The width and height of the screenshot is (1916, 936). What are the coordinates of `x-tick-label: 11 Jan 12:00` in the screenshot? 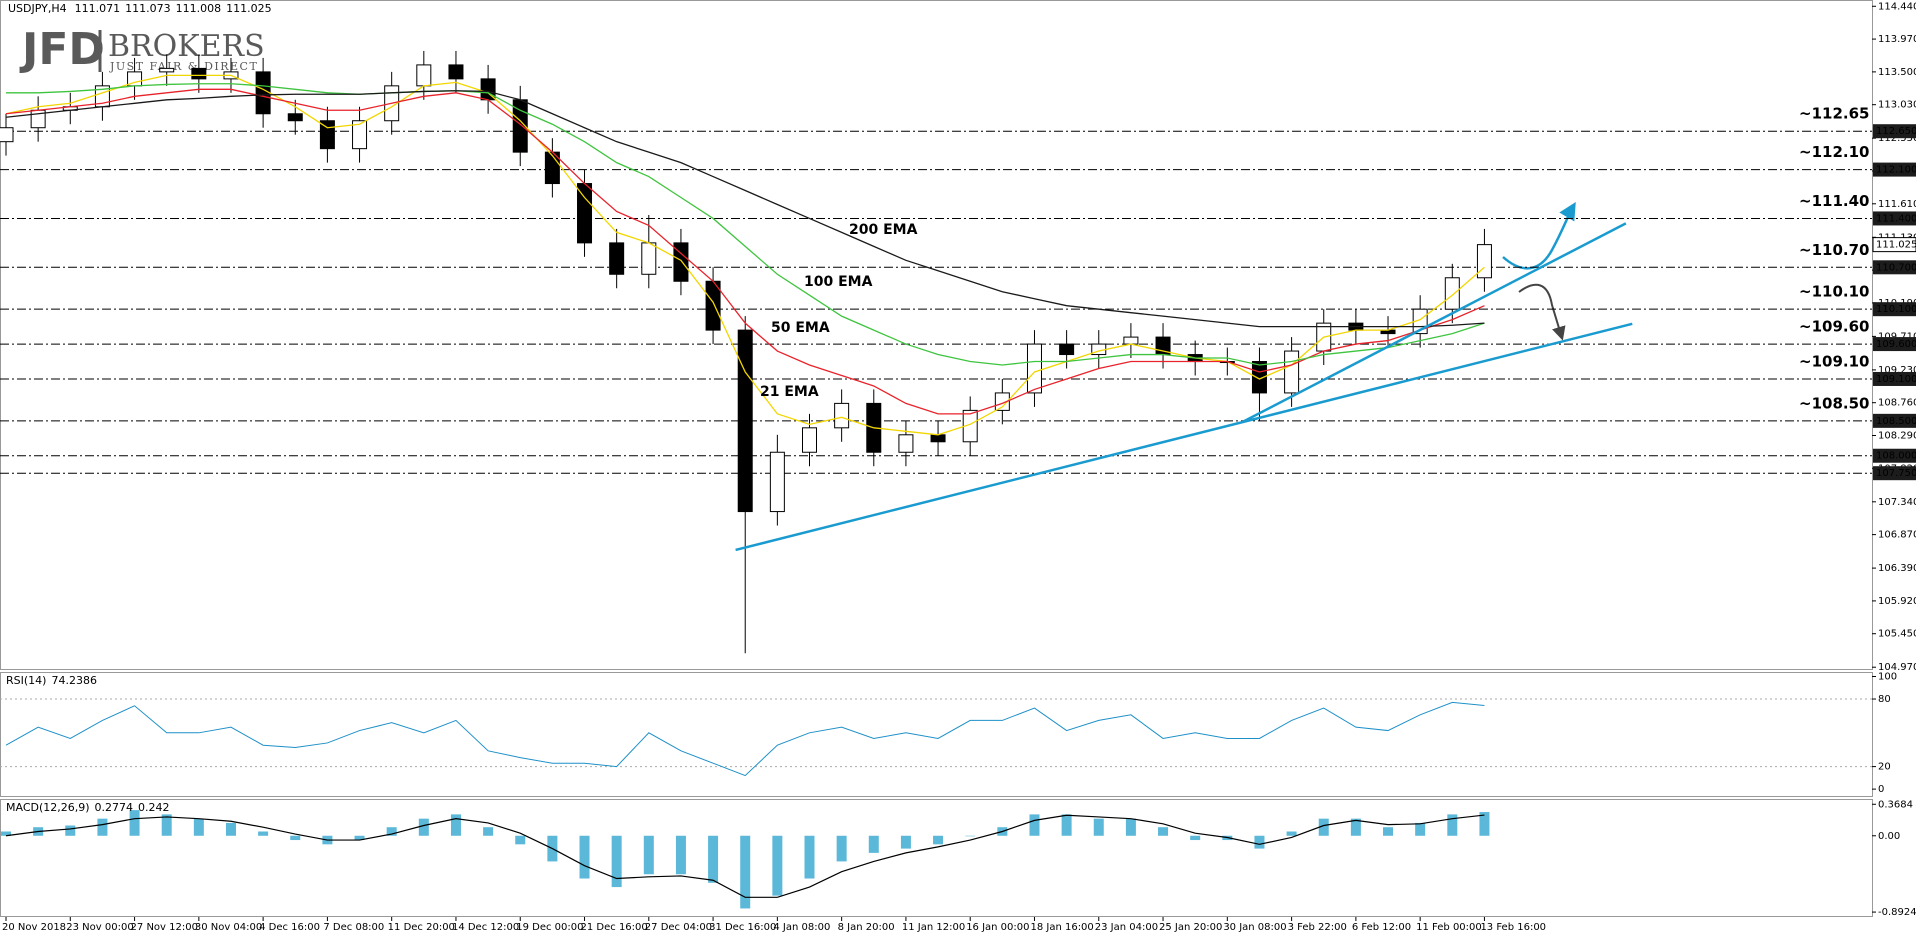 It's located at (933, 927).